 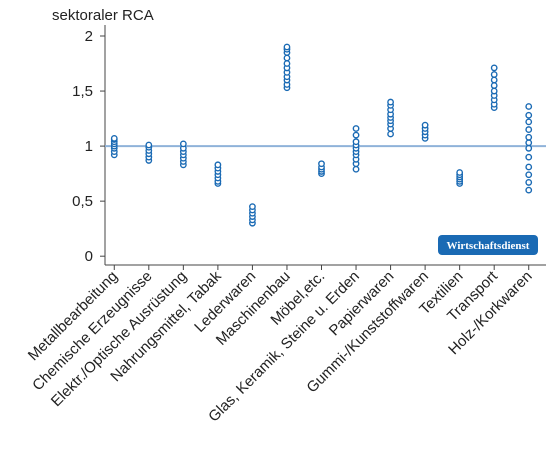 What do you see at coordinates (119, 339) in the screenshot?
I see `x-tick-label: Elektr./Optische Ausrüstung` at bounding box center [119, 339].